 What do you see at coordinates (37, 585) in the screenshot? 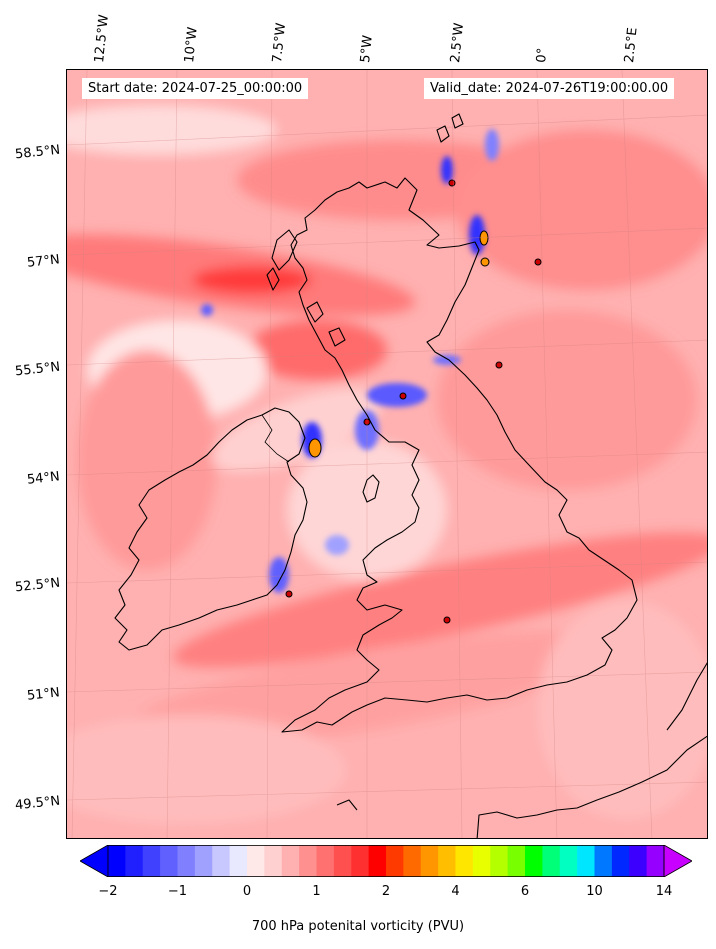
I see `lat-tick-label: 52.5°N` at bounding box center [37, 585].